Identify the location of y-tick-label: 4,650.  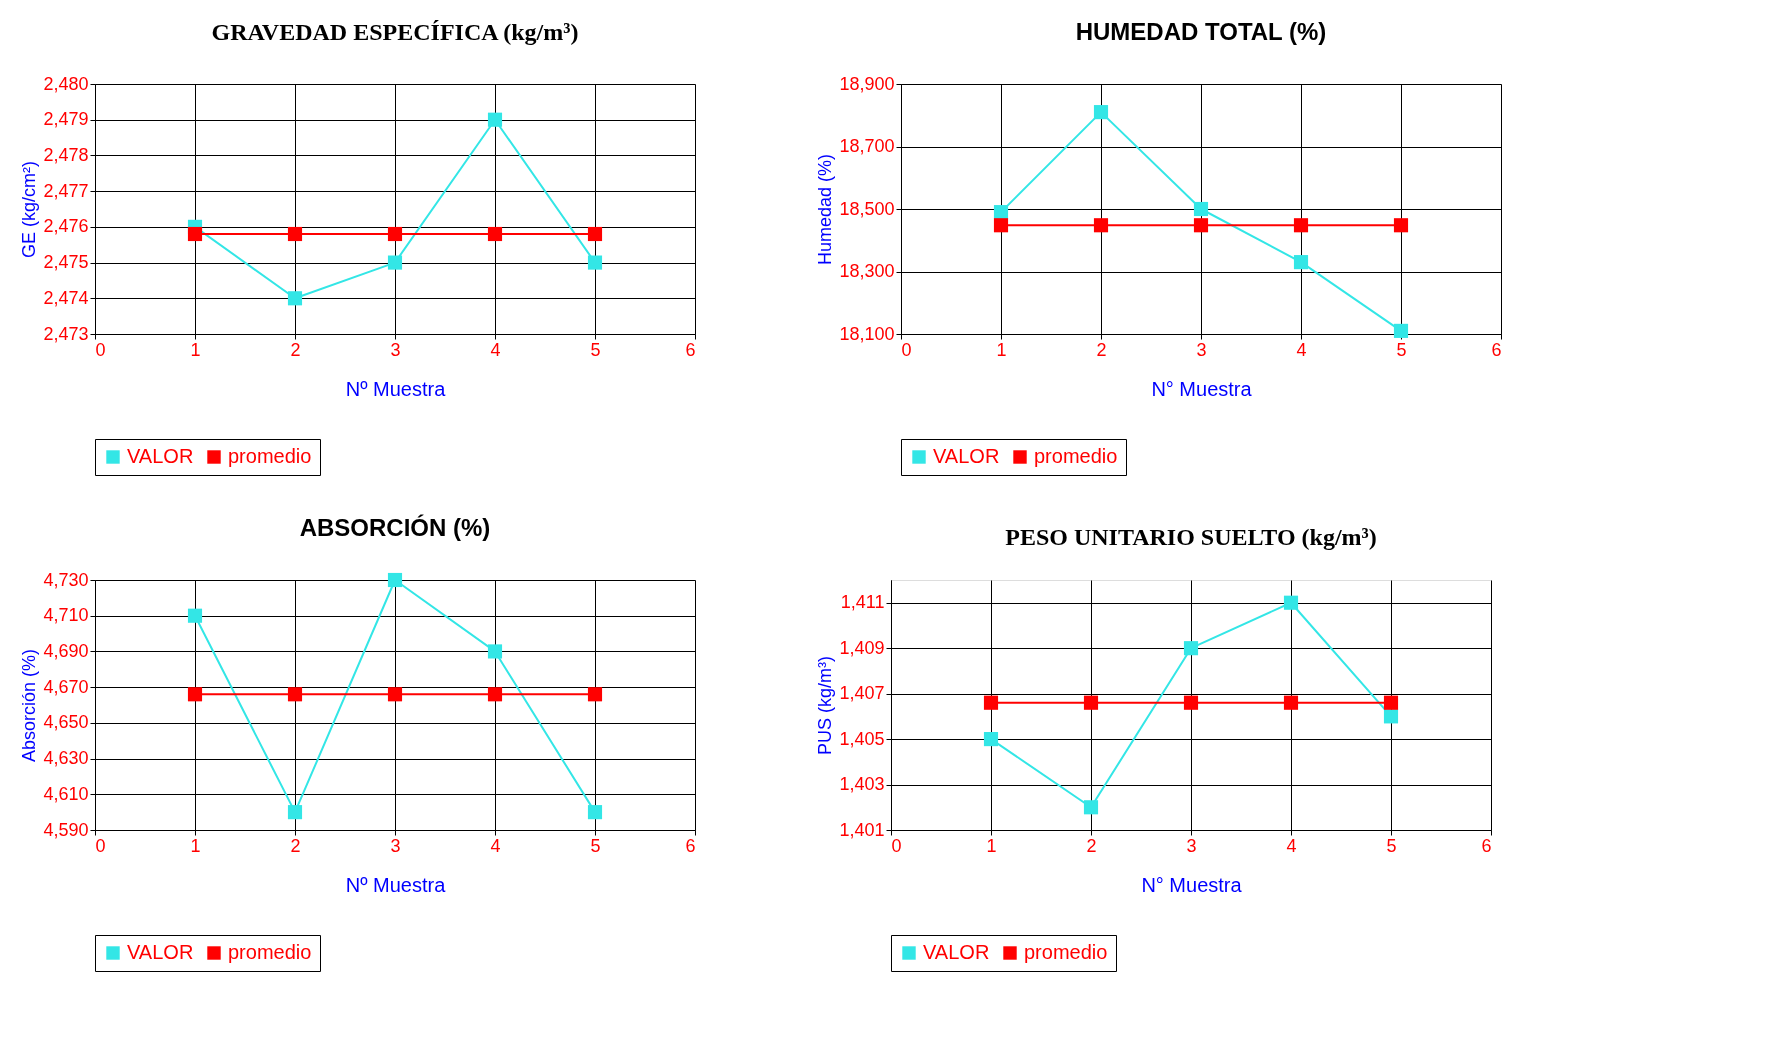
(66, 722).